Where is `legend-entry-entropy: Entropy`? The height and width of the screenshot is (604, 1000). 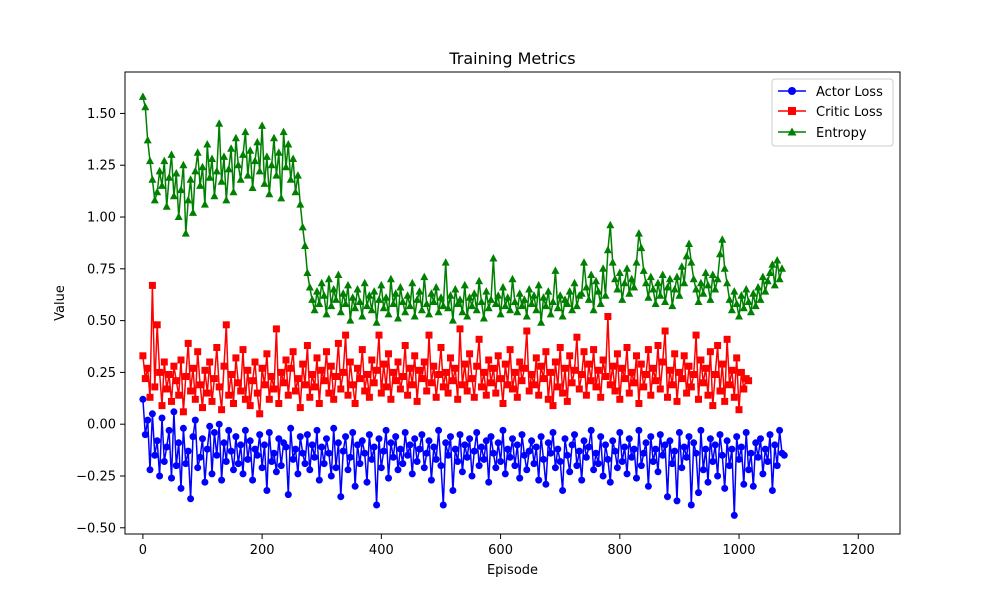
legend-entry-entropy: Entropy is located at coordinates (822, 133).